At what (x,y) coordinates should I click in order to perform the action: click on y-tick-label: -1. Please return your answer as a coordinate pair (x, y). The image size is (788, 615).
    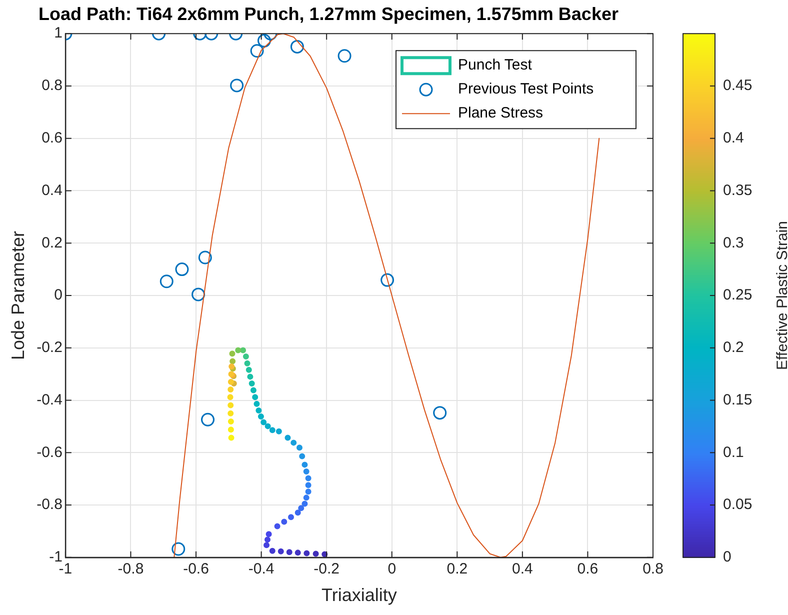
    Looking at the image, I should click on (55, 557).